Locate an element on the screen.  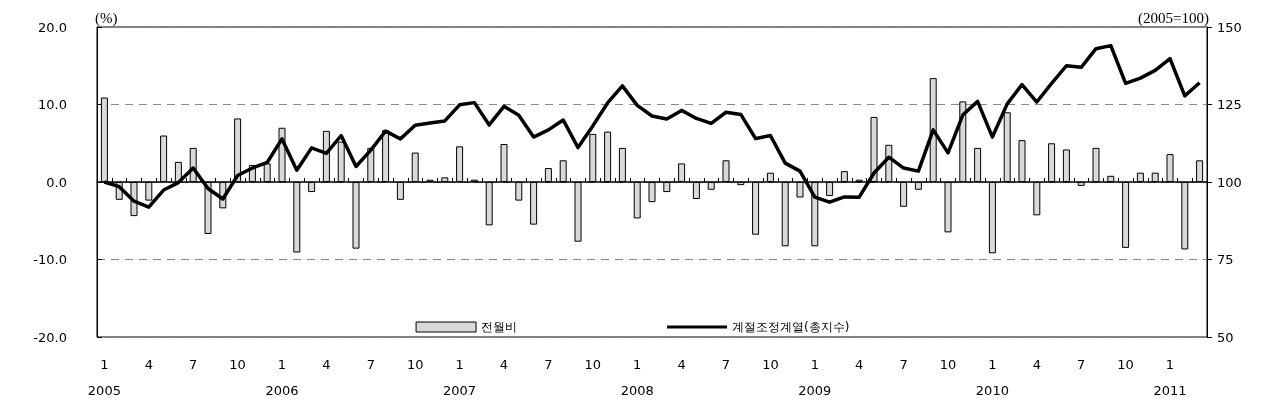
y-tick-label: 0.0 is located at coordinates (56, 182).